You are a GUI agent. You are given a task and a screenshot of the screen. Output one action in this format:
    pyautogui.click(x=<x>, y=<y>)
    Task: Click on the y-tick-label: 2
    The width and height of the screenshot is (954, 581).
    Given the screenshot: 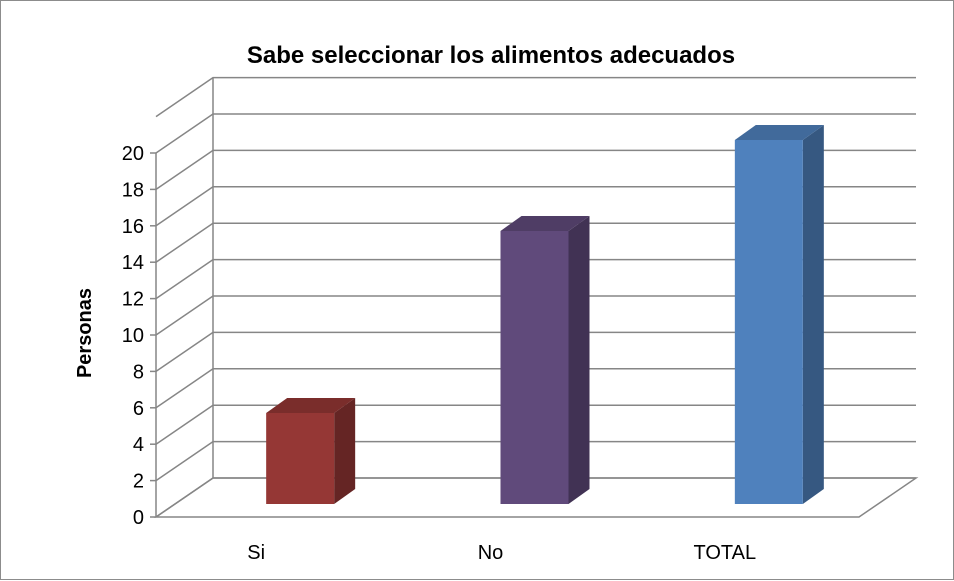 What is the action you would take?
    pyautogui.click(x=138, y=482)
    